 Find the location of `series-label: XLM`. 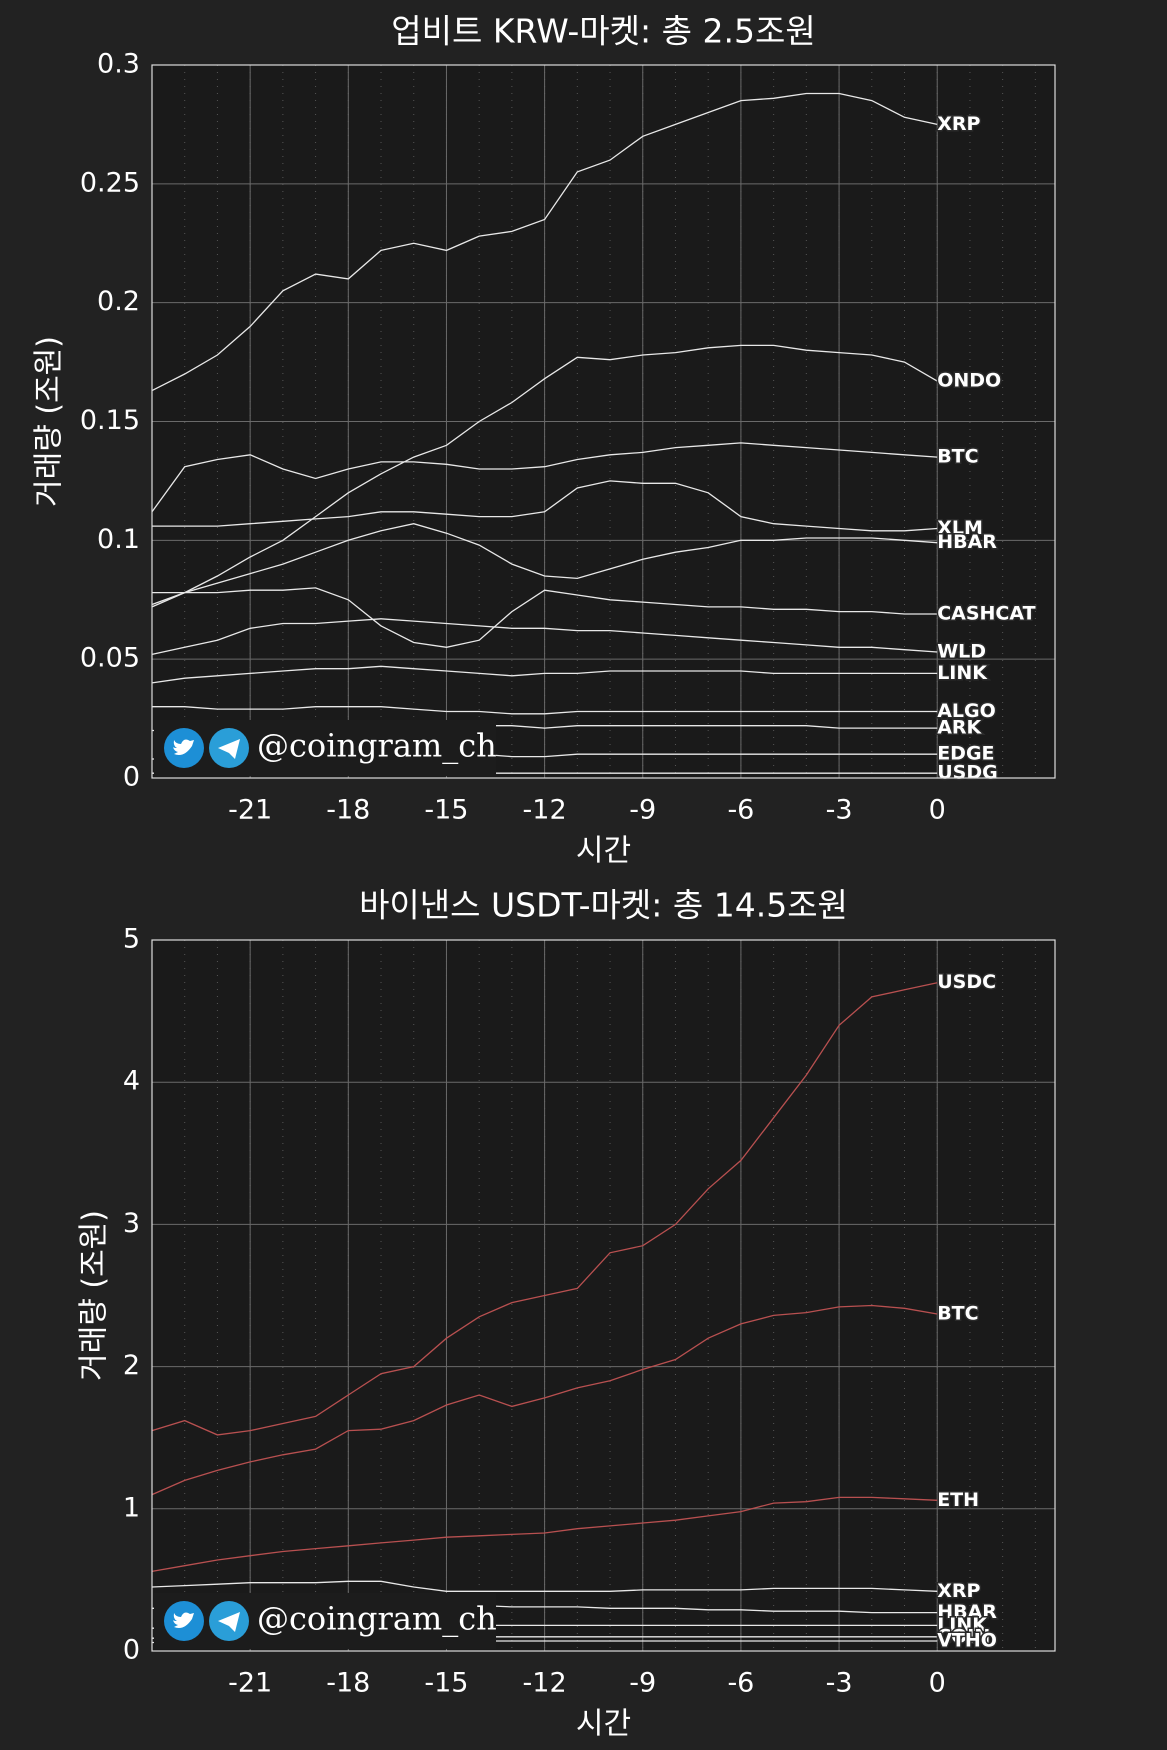

series-label: XLM is located at coordinates (960, 528).